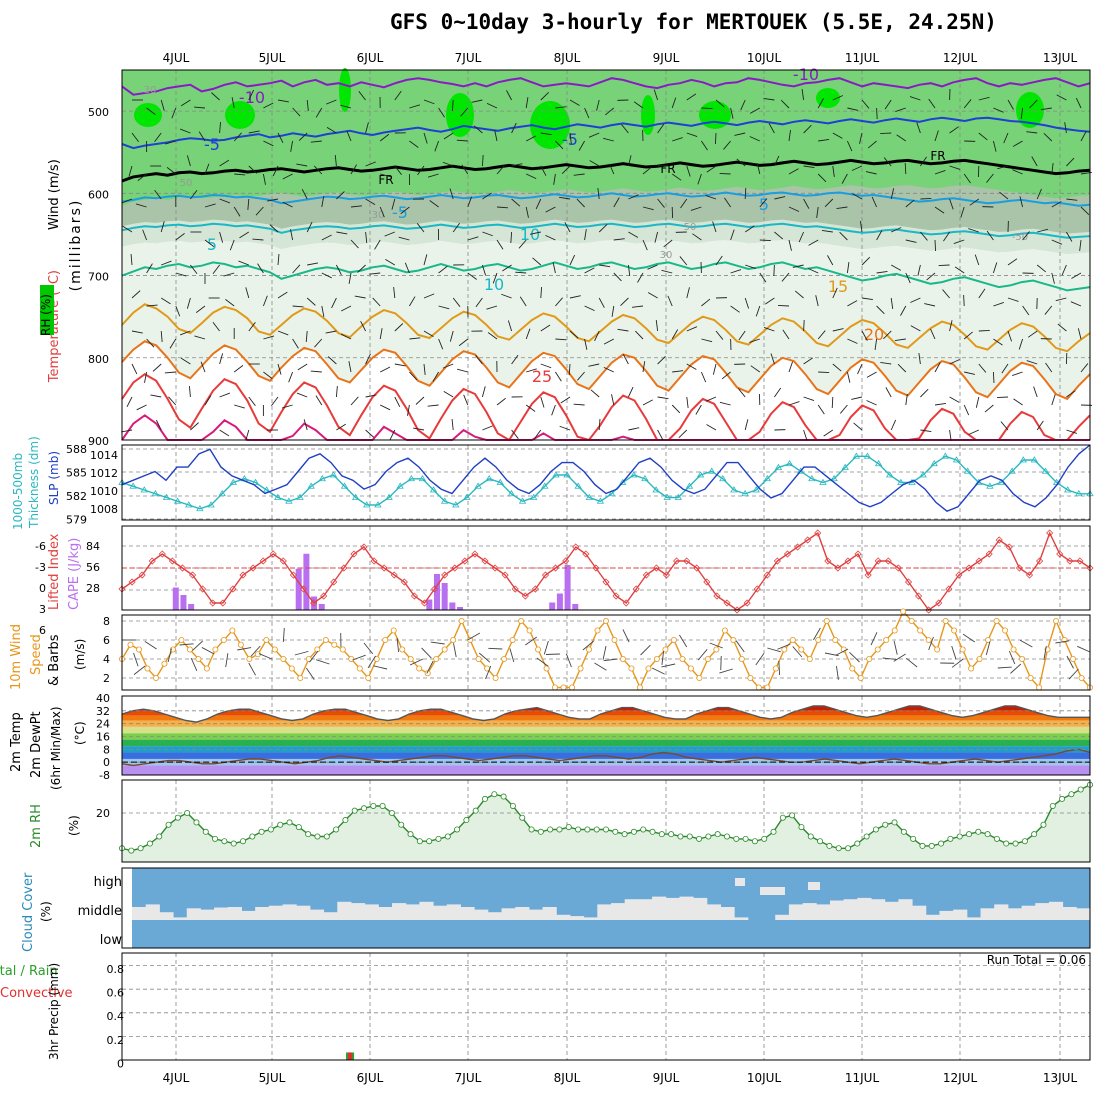 This screenshot has height=1100, width=1100. Describe the element at coordinates (76, 245) in the screenshot. I see `axis-unit: (millibars)` at that location.